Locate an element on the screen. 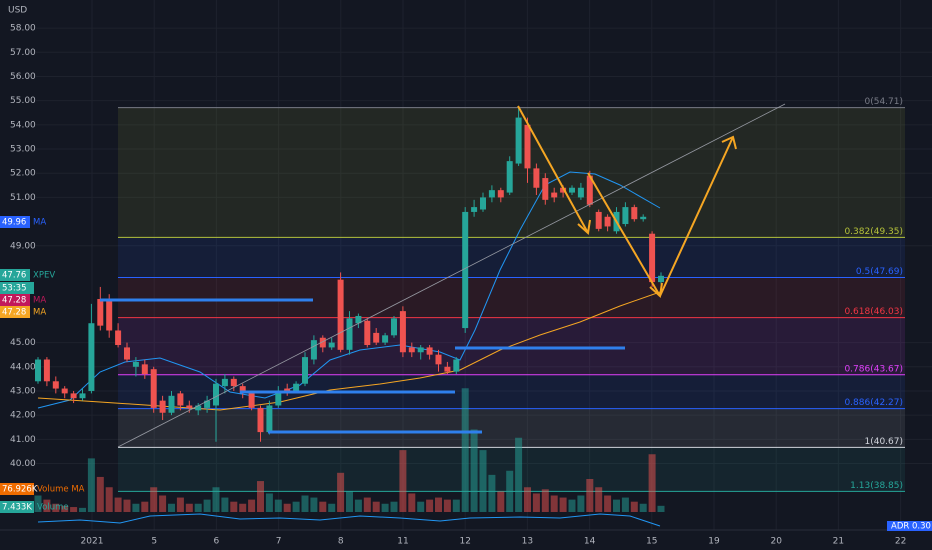 The image size is (932, 550). x-tick-label: 2021 is located at coordinates (92, 542).